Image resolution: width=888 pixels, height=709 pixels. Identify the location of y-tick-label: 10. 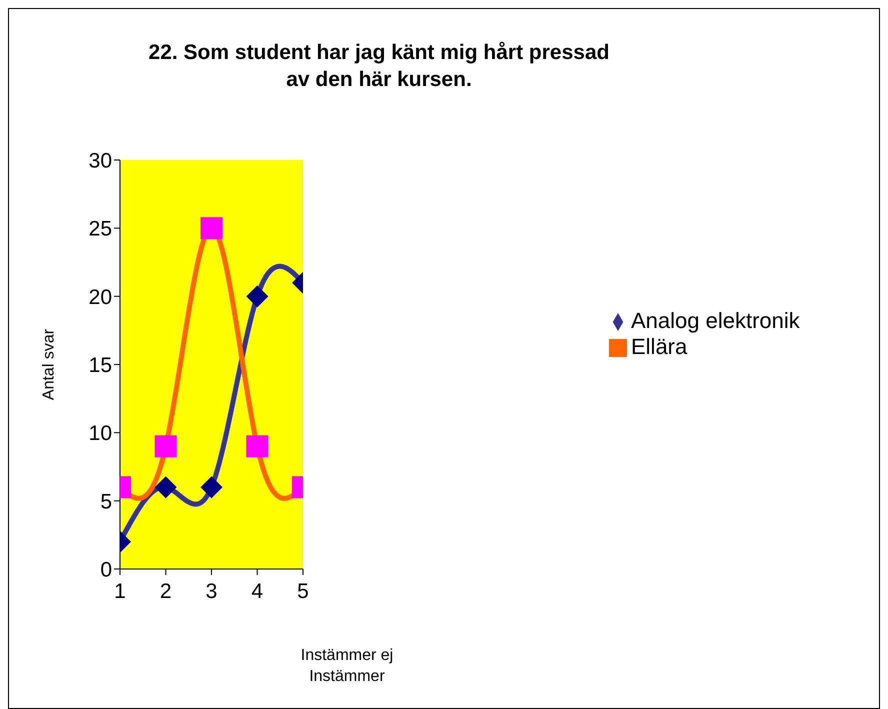
(100, 434).